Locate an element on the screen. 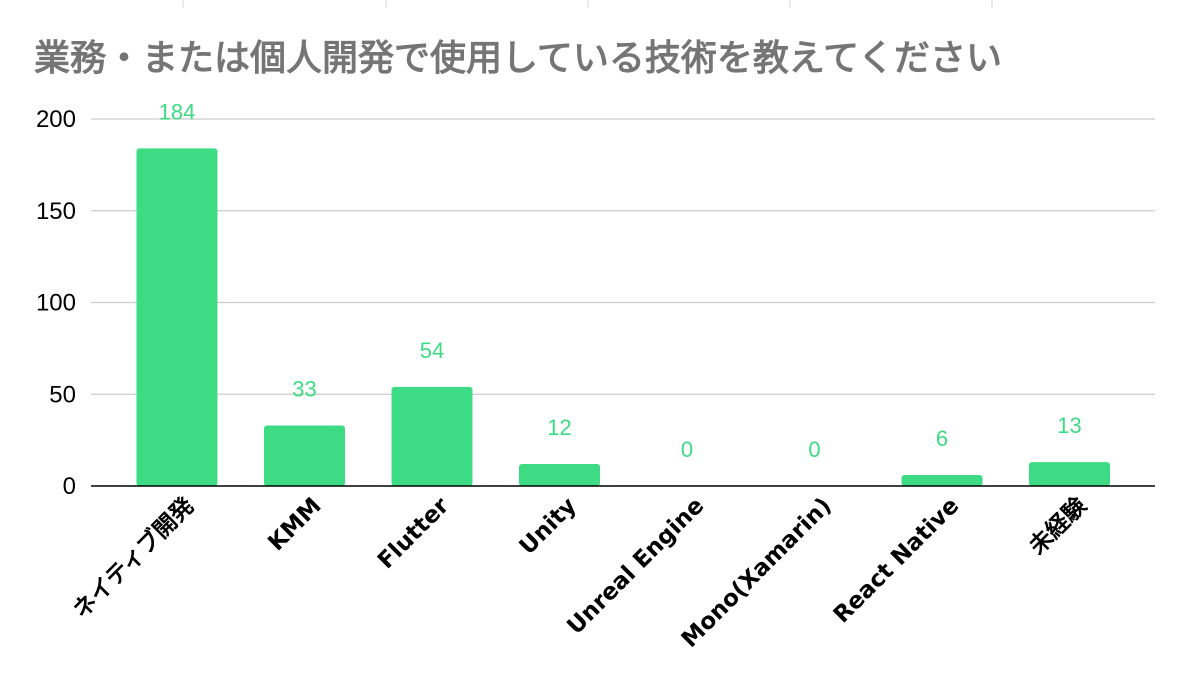 This screenshot has width=1180, height=688. y-tick-label: 150 is located at coordinates (56, 211).